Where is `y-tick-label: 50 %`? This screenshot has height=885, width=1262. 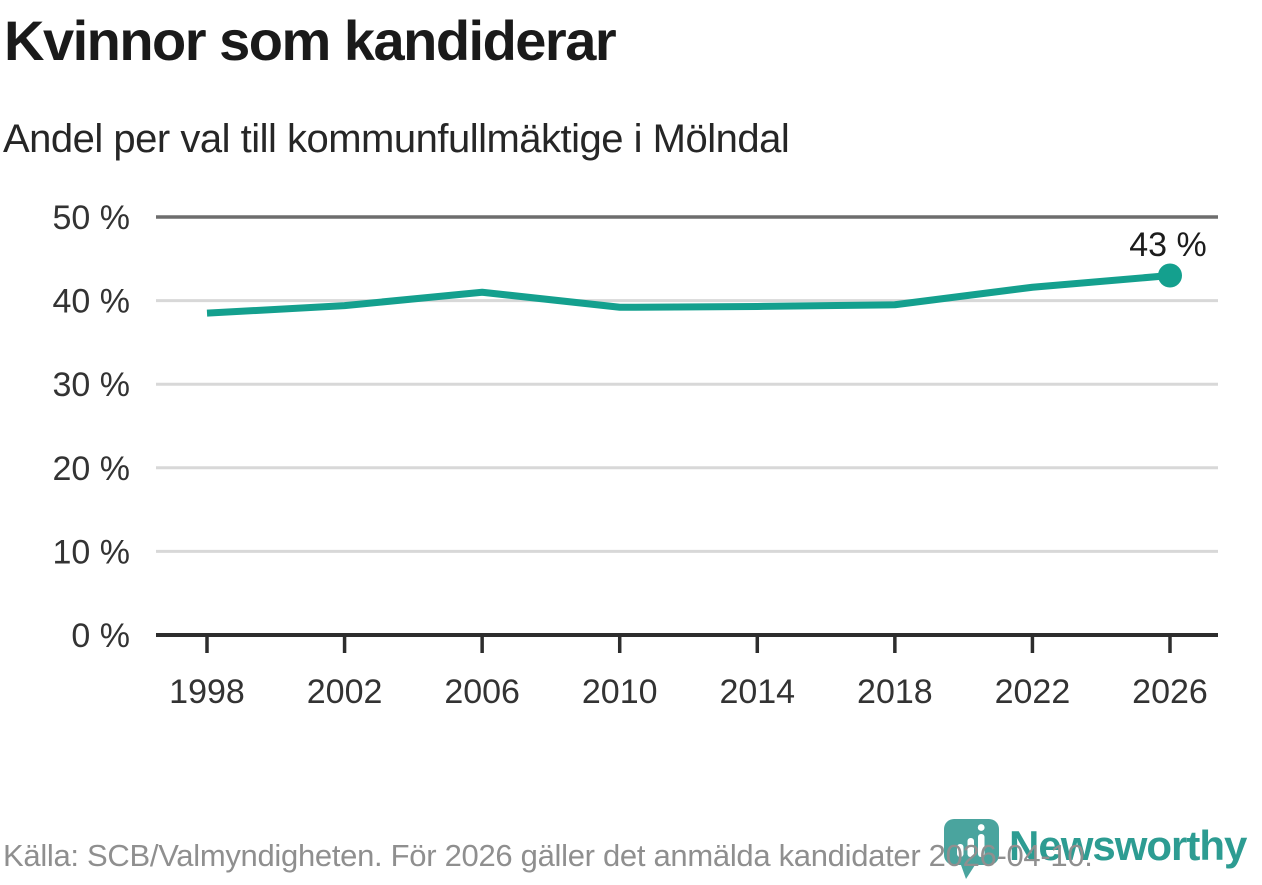
y-tick-label: 50 % is located at coordinates (92, 218).